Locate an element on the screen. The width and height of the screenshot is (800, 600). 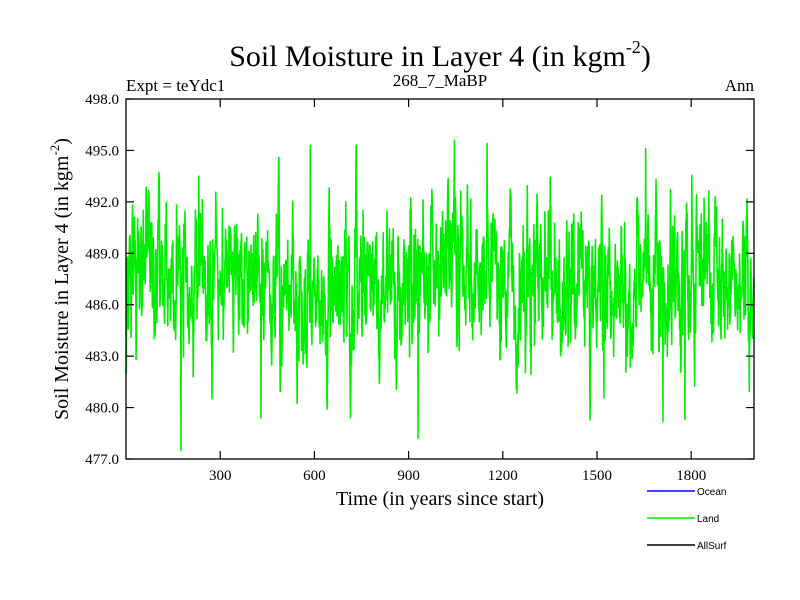
y-axis-label-end: ) is located at coordinates (62, 141).